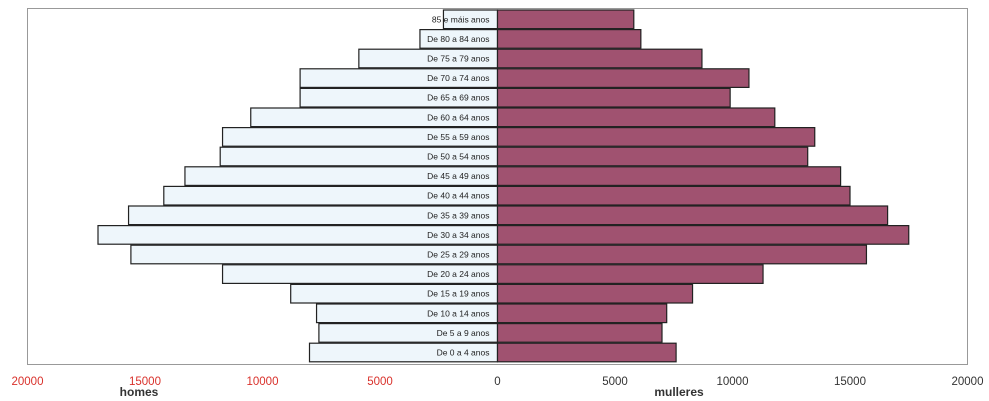 This screenshot has height=401, width=989. I want to click on age-group-label: De 35 a 39 anos, so click(458, 215).